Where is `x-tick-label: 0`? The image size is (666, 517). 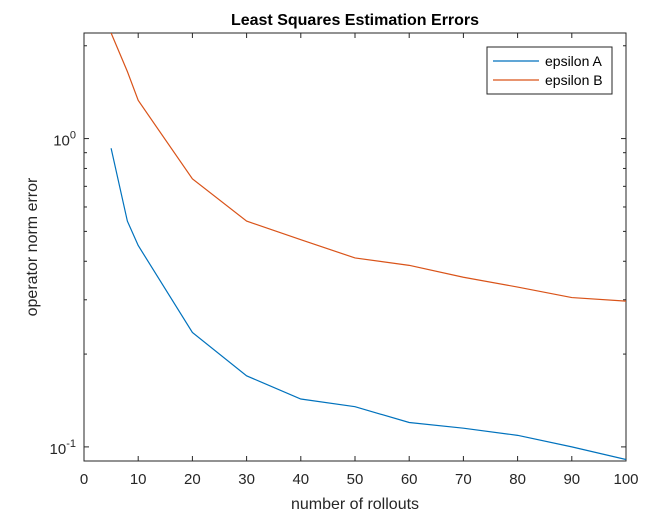 x-tick-label: 0 is located at coordinates (84, 479).